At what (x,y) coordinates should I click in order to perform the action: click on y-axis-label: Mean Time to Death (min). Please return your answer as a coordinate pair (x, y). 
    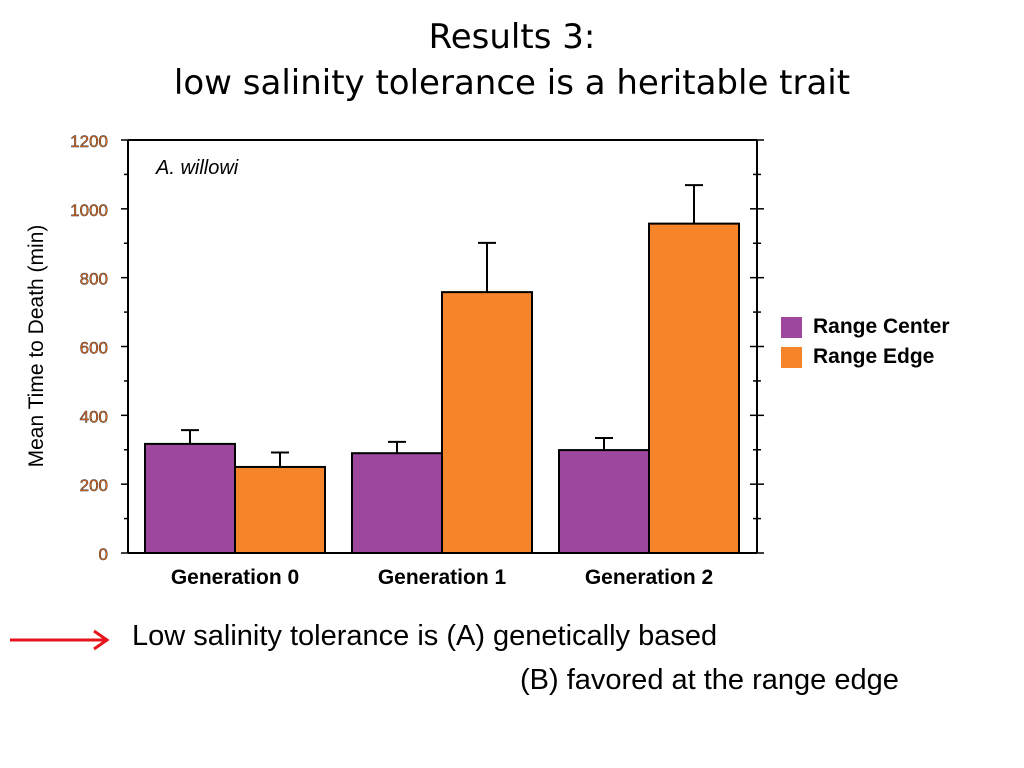
    Looking at the image, I should click on (36, 346).